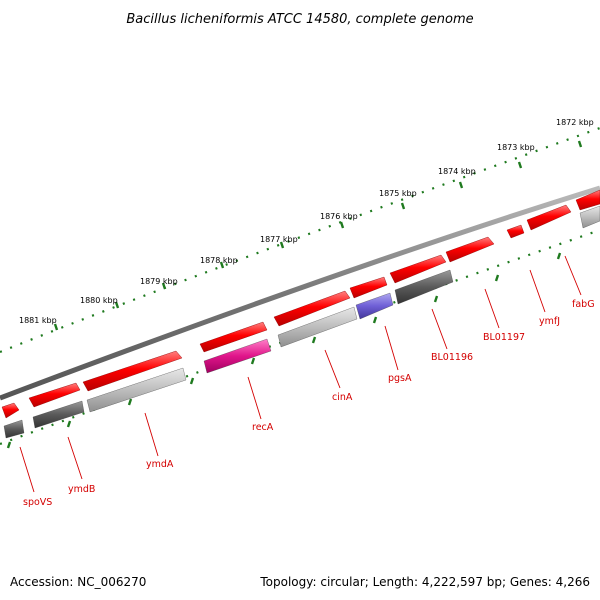  What do you see at coordinates (575, 122) in the screenshot?
I see `scale-label: 1872 kbp` at bounding box center [575, 122].